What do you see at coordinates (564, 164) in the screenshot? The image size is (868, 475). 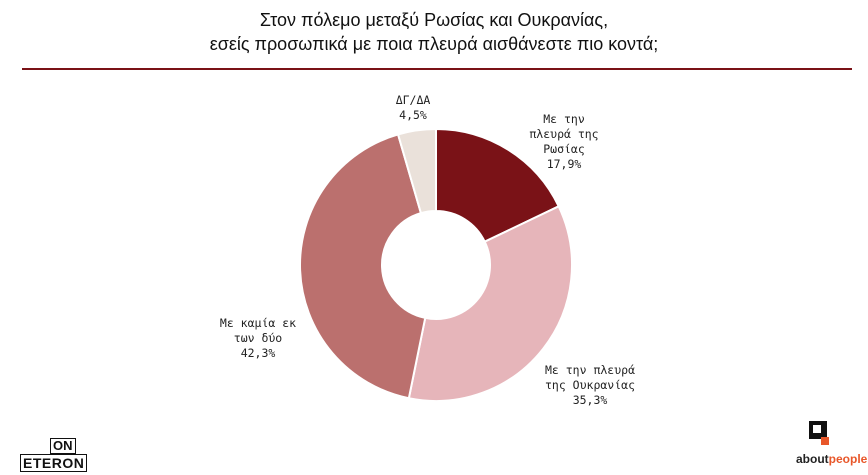 I see `slice-value-label-1: 17,9%` at bounding box center [564, 164].